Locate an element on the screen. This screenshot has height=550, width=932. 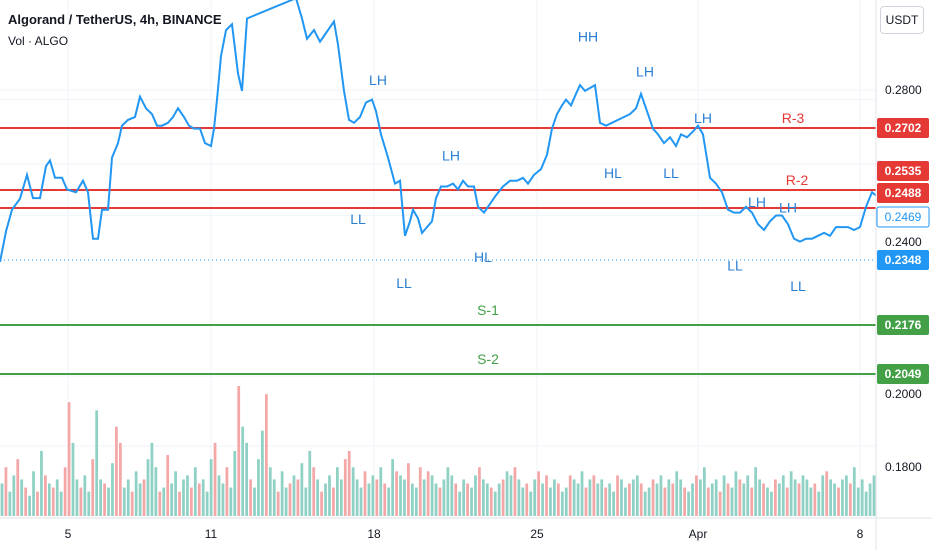
y-tick-label: 0.1800 is located at coordinates (903, 467).